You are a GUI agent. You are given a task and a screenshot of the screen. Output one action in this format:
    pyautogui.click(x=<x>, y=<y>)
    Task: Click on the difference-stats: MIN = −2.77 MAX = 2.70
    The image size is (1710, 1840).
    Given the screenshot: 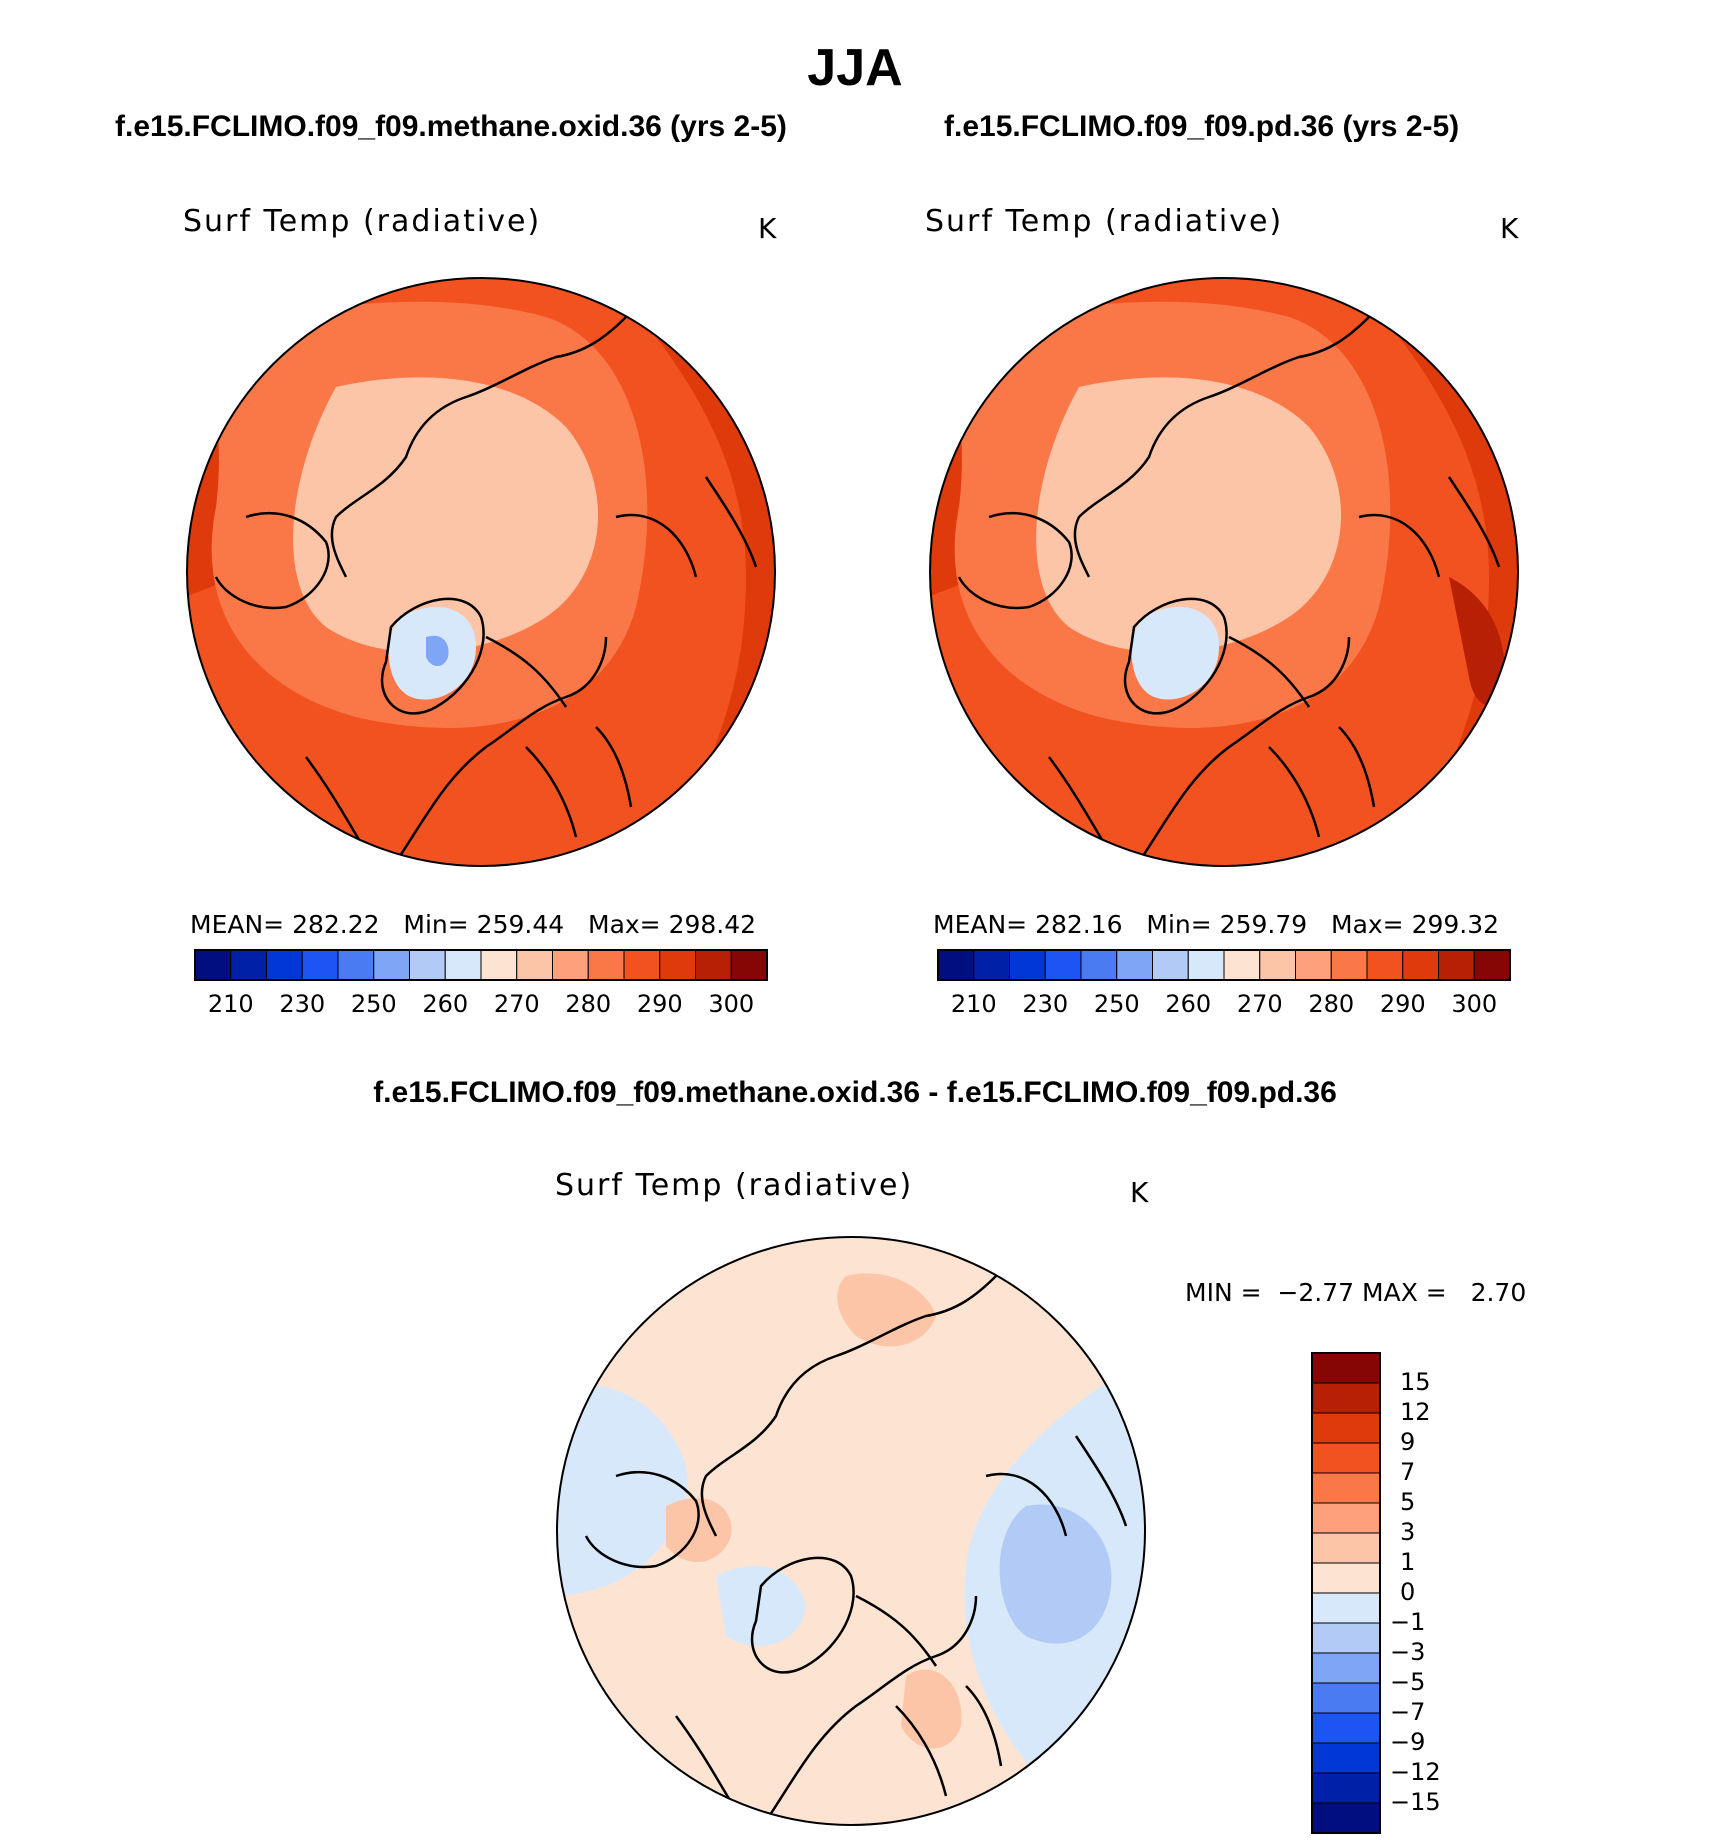 What is the action you would take?
    pyautogui.click(x=1355, y=1292)
    